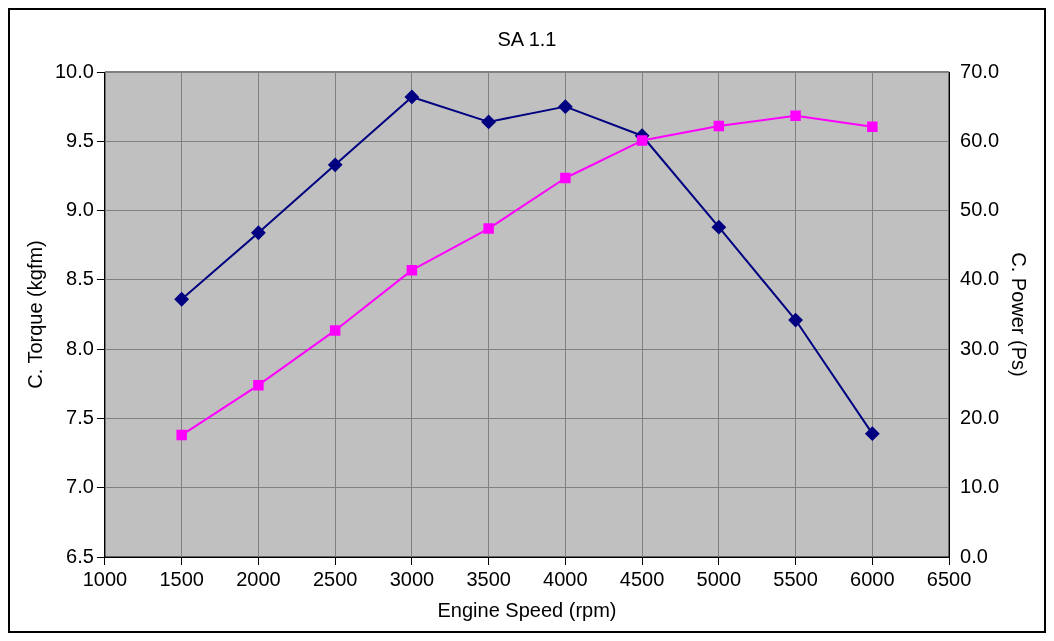 This screenshot has height=641, width=1054. Describe the element at coordinates (719, 578) in the screenshot. I see `x-tick-label: 5000` at that location.